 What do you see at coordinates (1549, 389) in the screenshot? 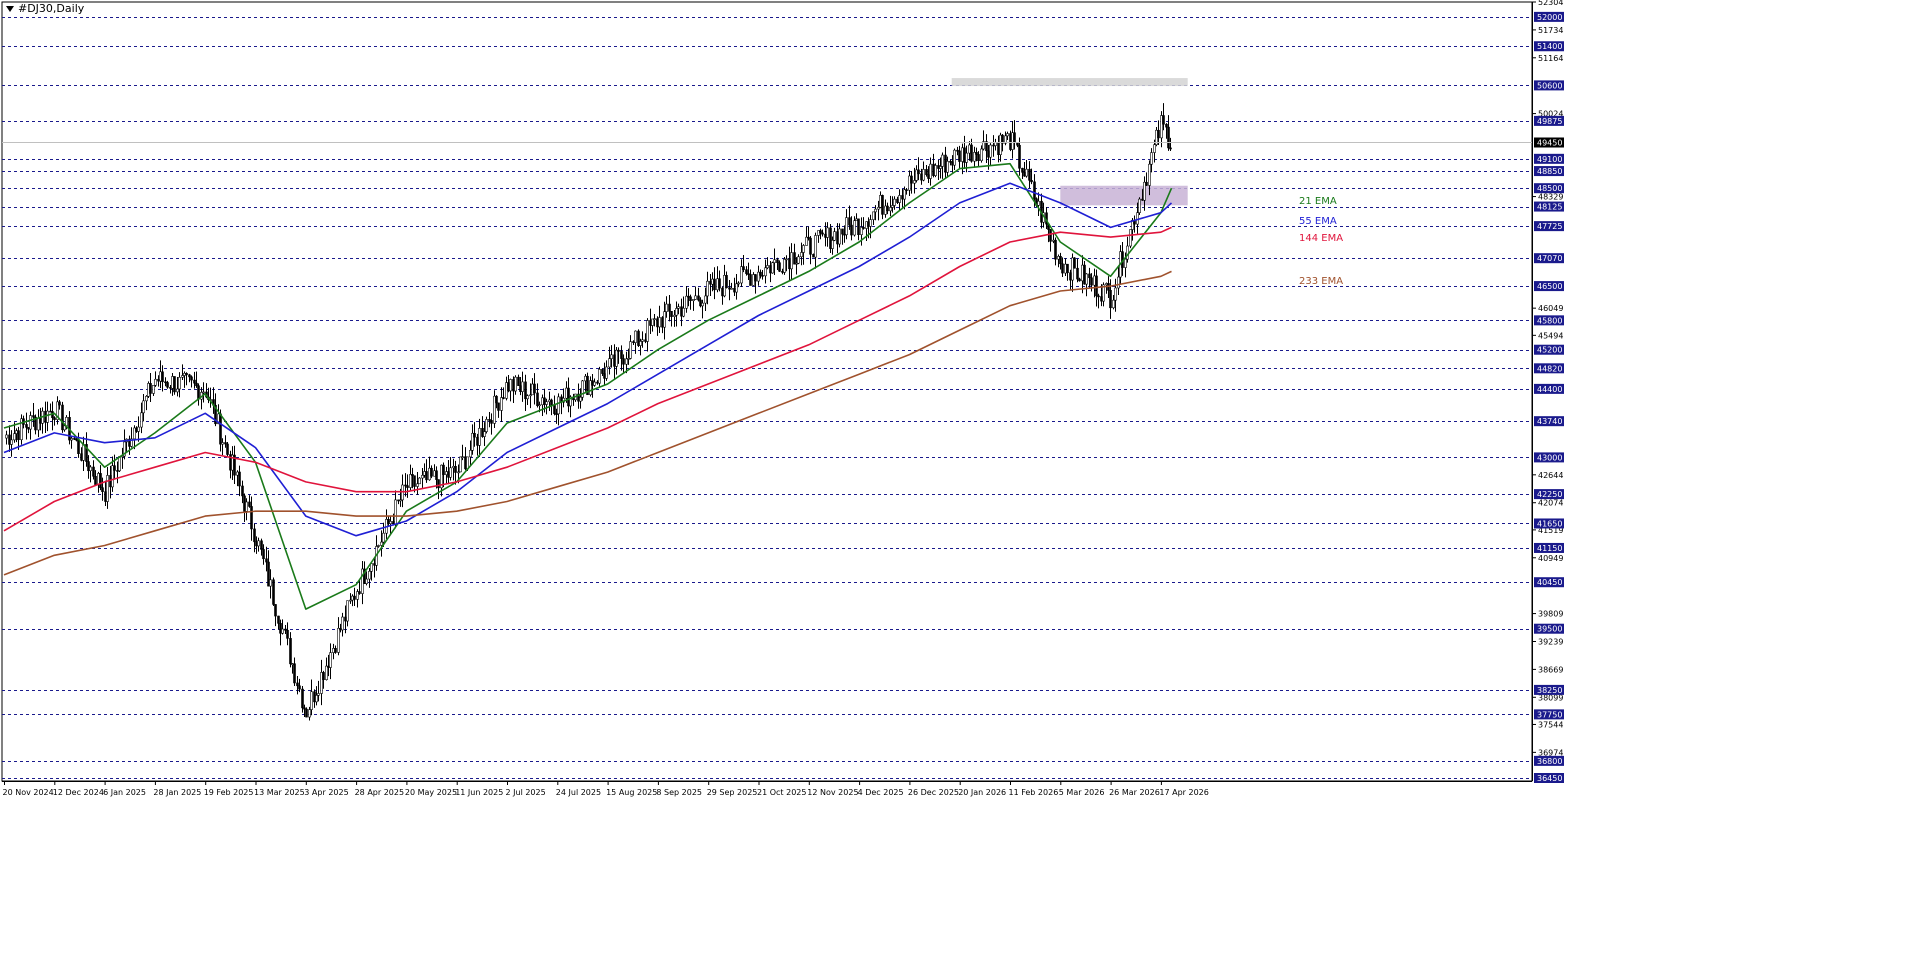
I see `level-price-label: 44400` at bounding box center [1549, 389].